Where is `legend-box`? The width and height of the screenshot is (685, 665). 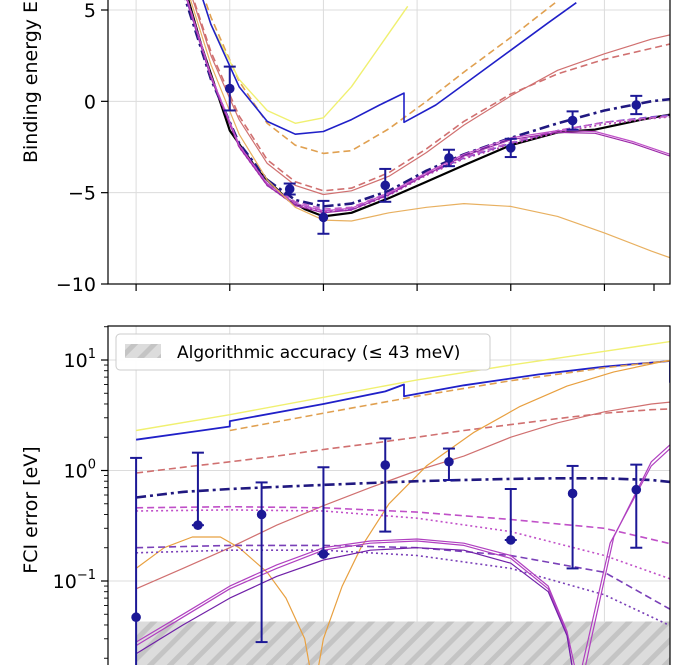
legend-box is located at coordinates (303, 352).